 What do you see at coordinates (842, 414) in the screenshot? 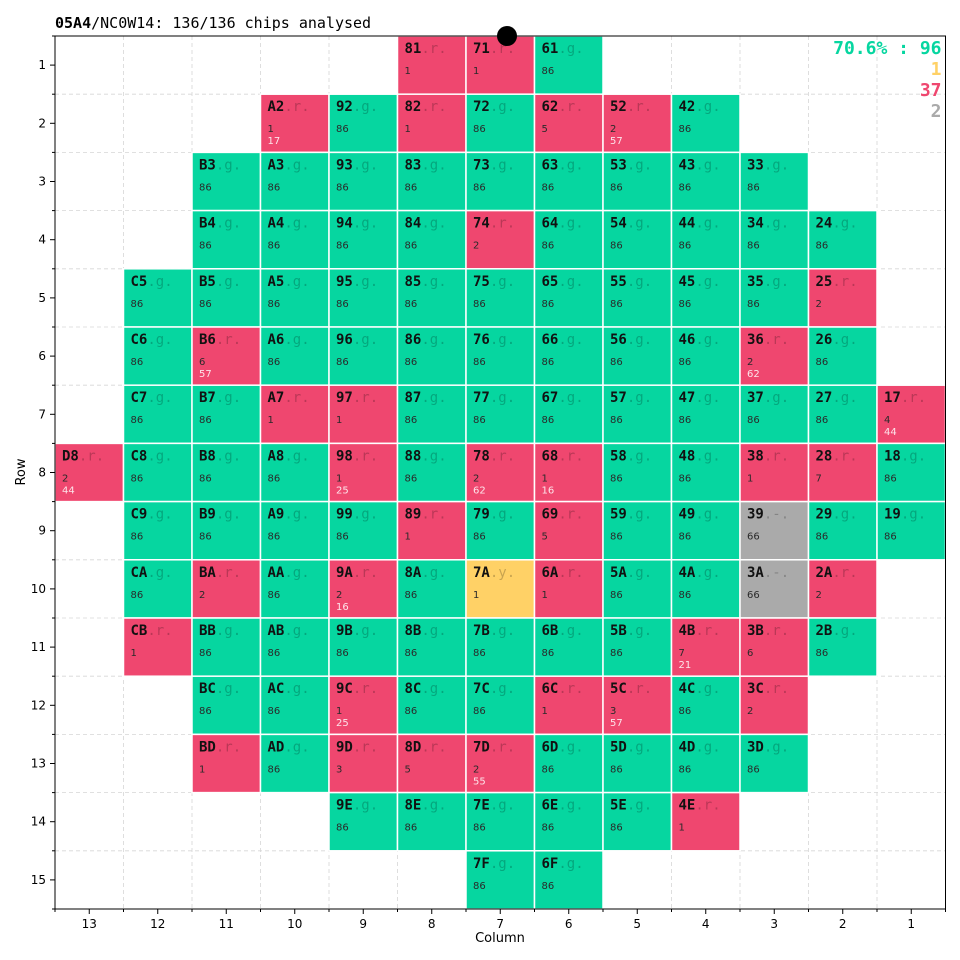
I see `chip-cell-27: 27.g. 86` at bounding box center [842, 414].